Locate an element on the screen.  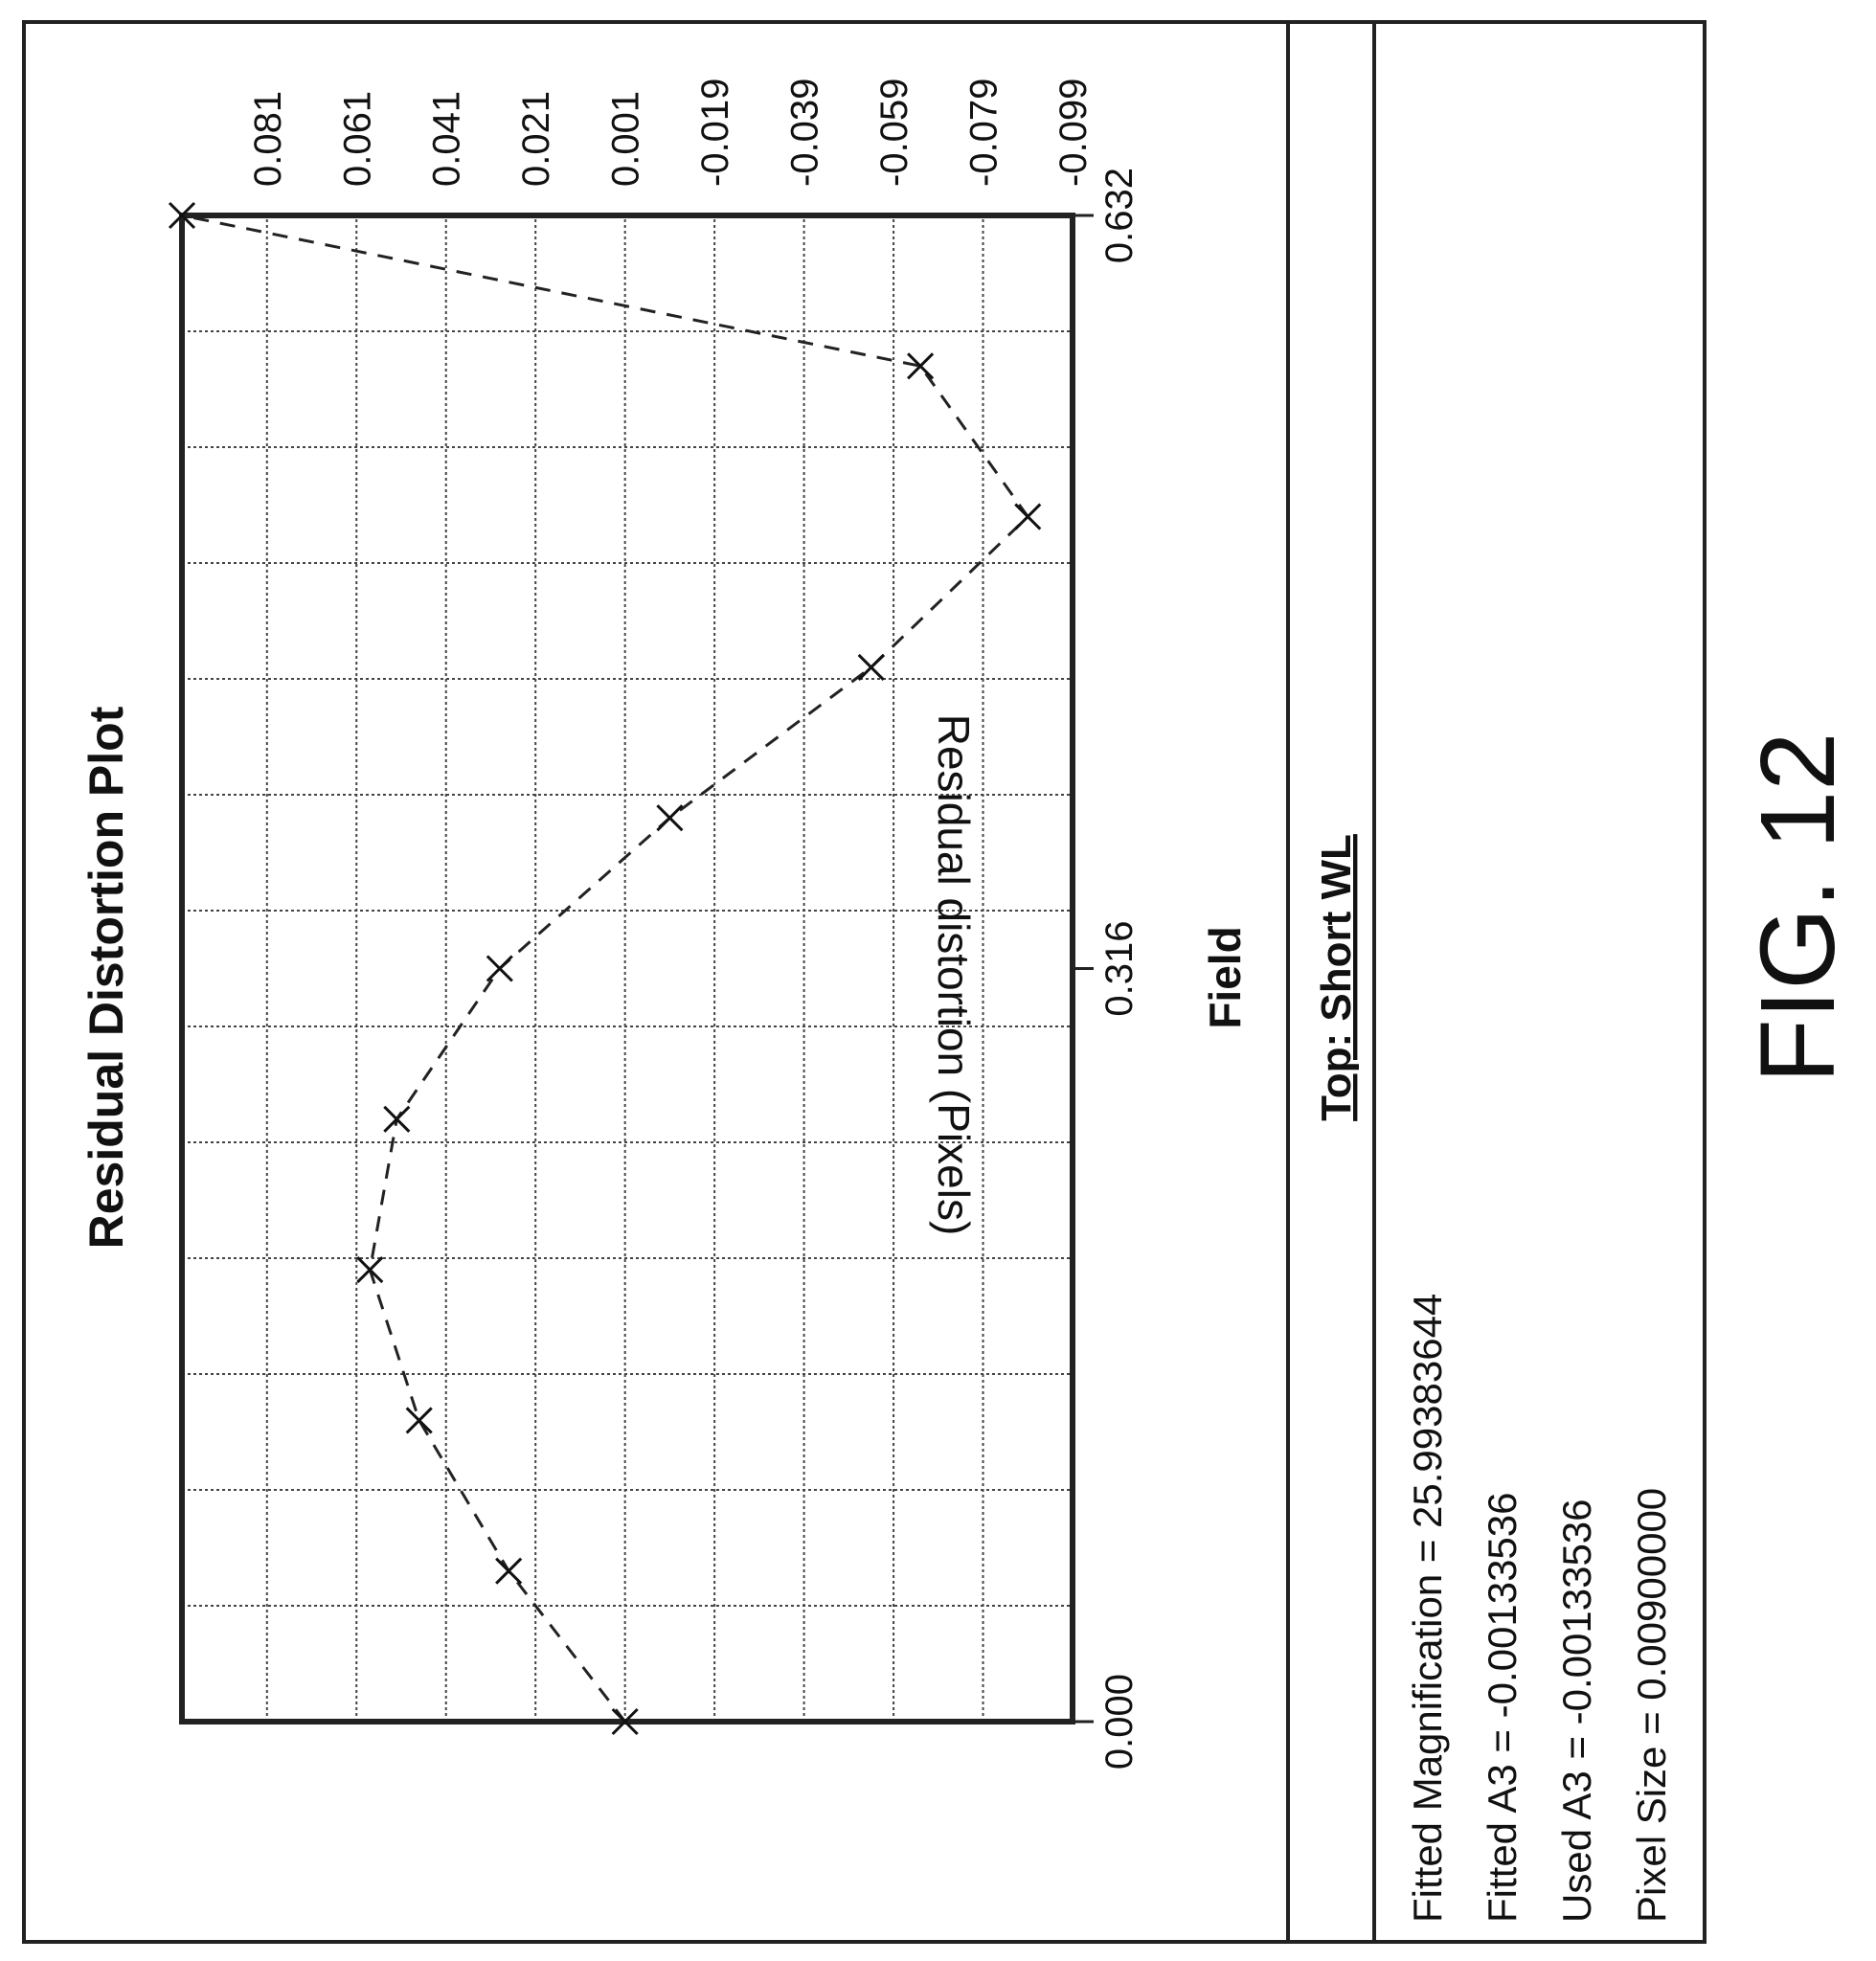
x-tick-label: 0.316 is located at coordinates (1120, 968).